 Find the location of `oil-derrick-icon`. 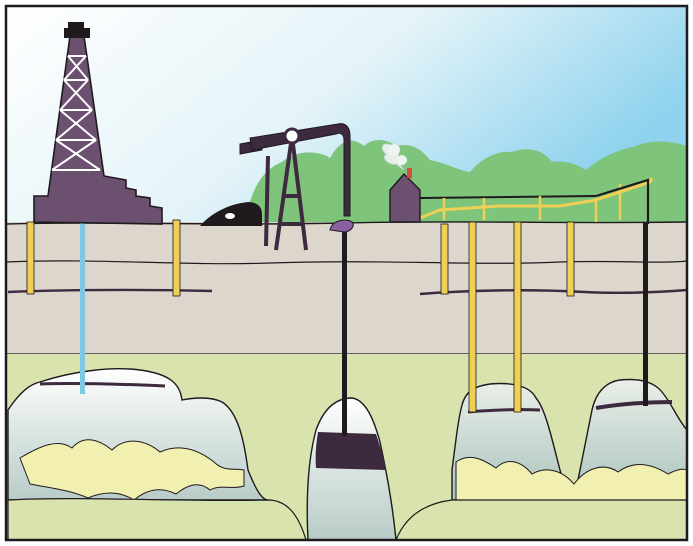

oil-derrick-icon is located at coordinates (98, 123).